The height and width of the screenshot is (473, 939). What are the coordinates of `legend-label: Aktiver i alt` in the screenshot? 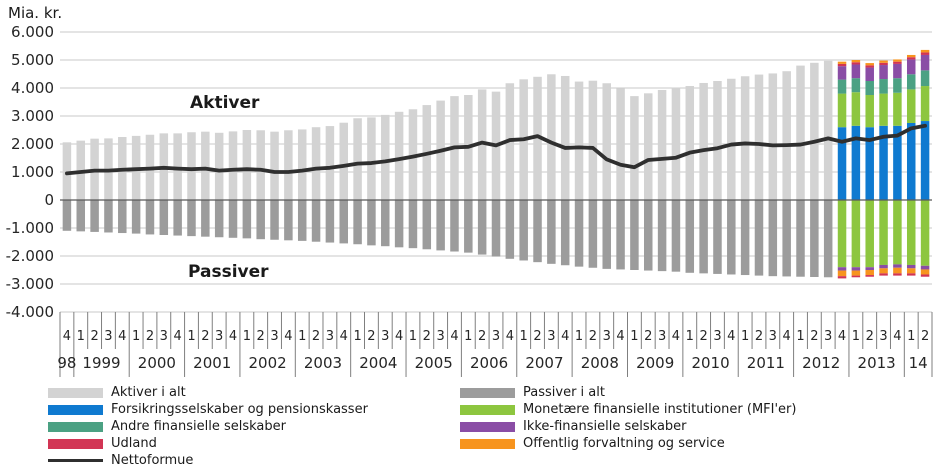 It's located at (148, 392).